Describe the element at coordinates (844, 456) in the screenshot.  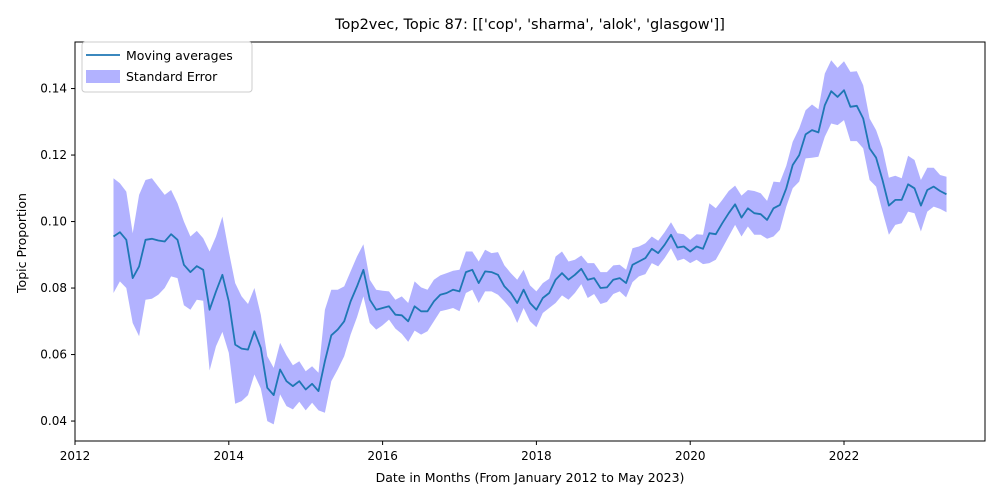
I see `x-tick-label: 2022` at that location.